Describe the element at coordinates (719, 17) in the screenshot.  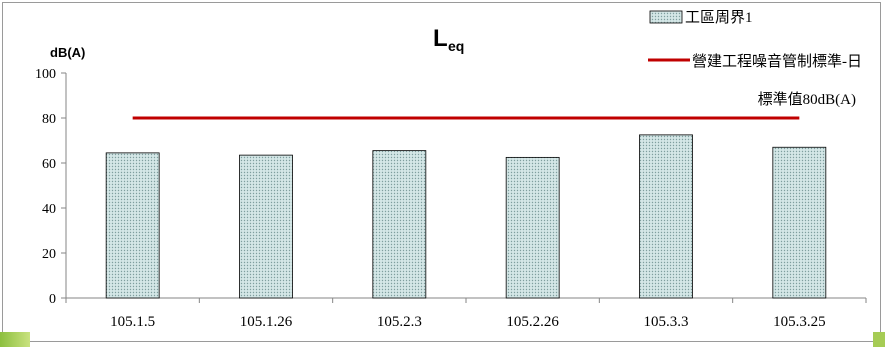
I see `legend-label-bars: 工區周界1` at that location.